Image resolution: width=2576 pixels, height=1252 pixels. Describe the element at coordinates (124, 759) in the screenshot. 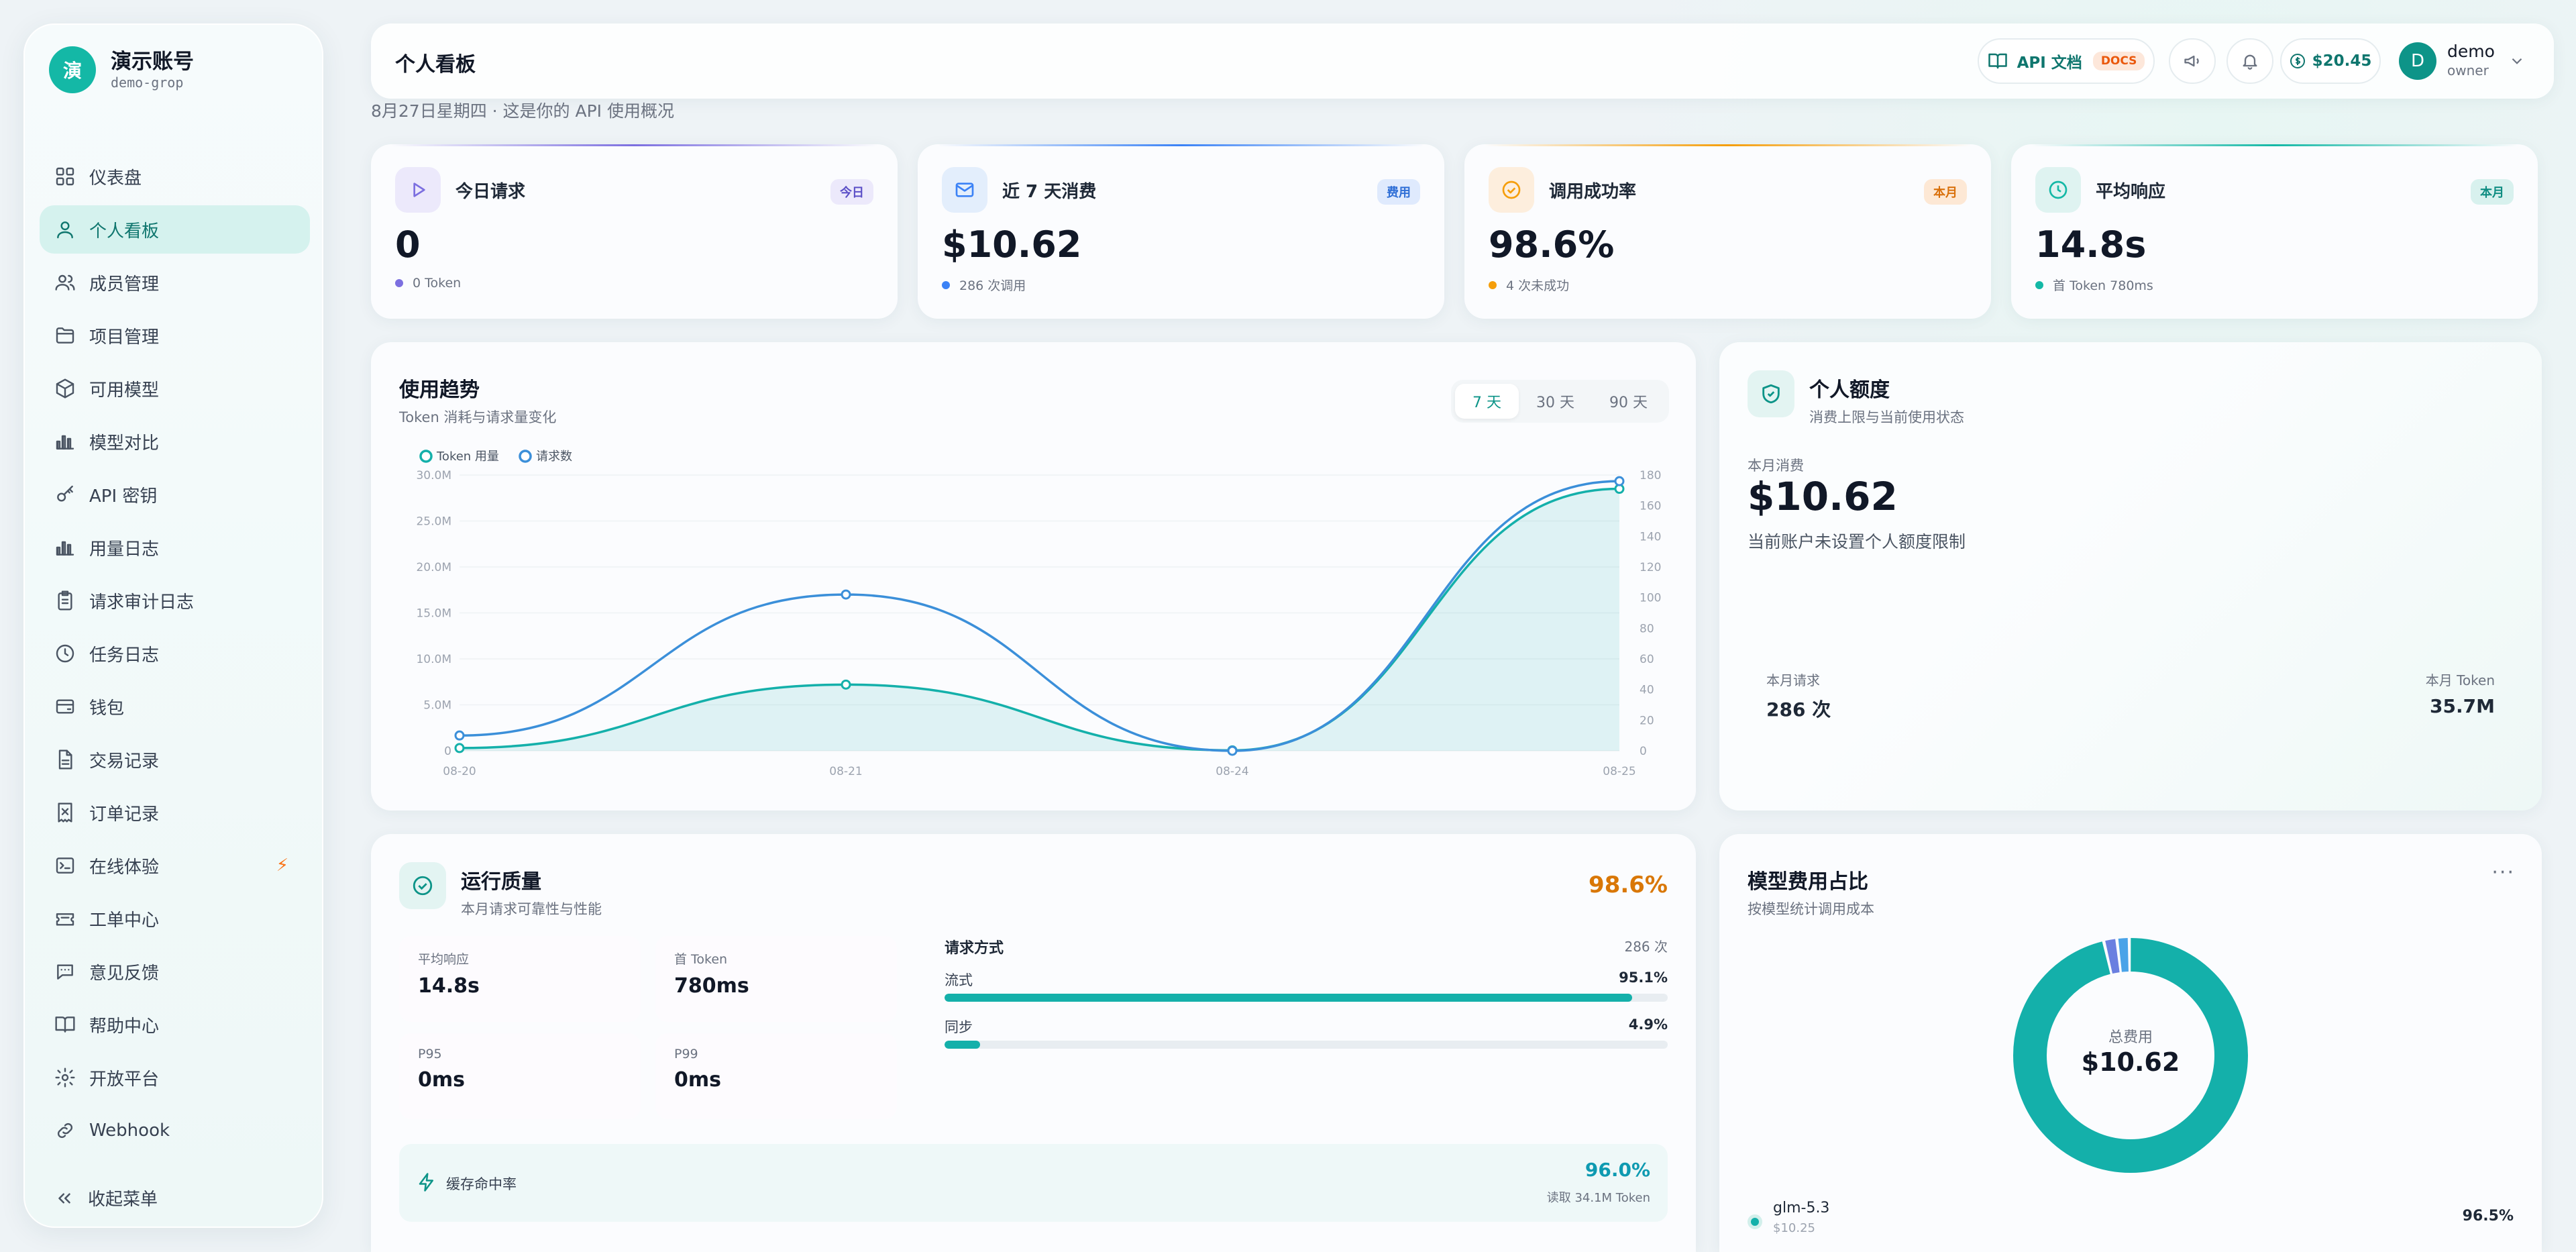

I see `sidebar-item-label: 交易记录` at that location.